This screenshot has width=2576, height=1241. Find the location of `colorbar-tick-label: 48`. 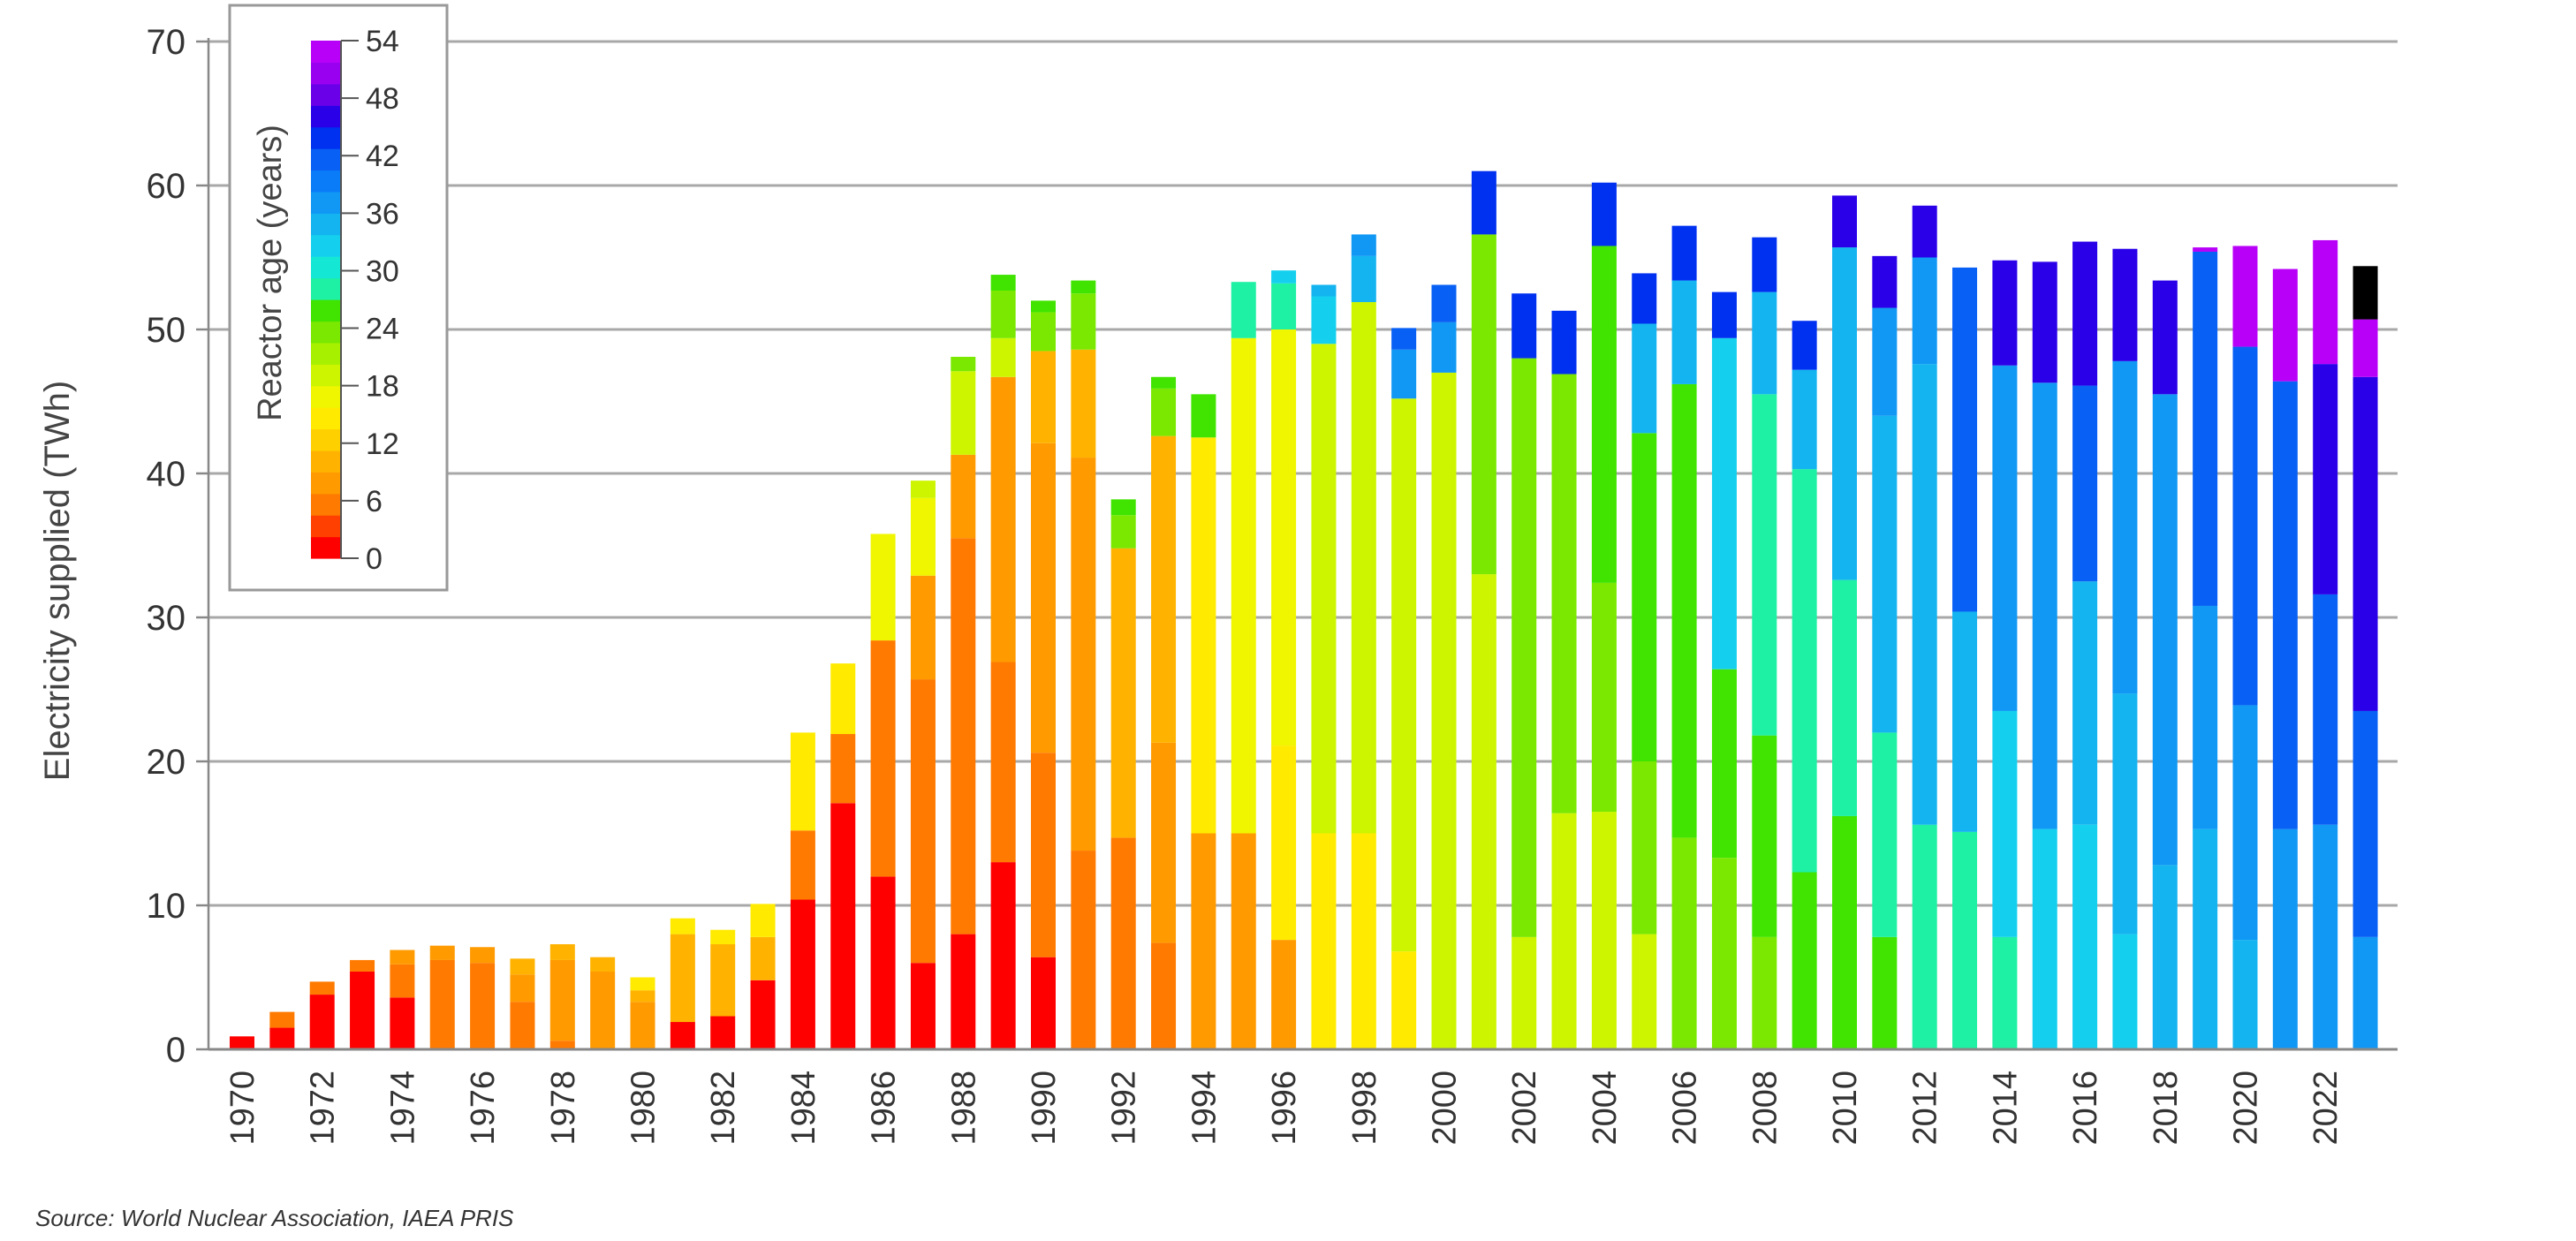

colorbar-tick-label: 48 is located at coordinates (383, 99).